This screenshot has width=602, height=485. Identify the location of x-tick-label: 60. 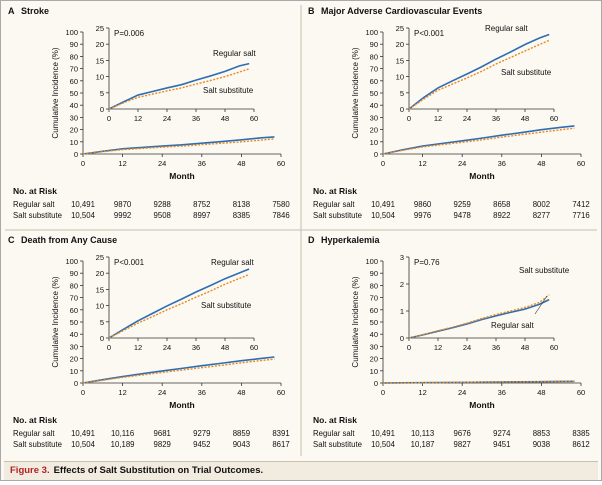
(581, 392).